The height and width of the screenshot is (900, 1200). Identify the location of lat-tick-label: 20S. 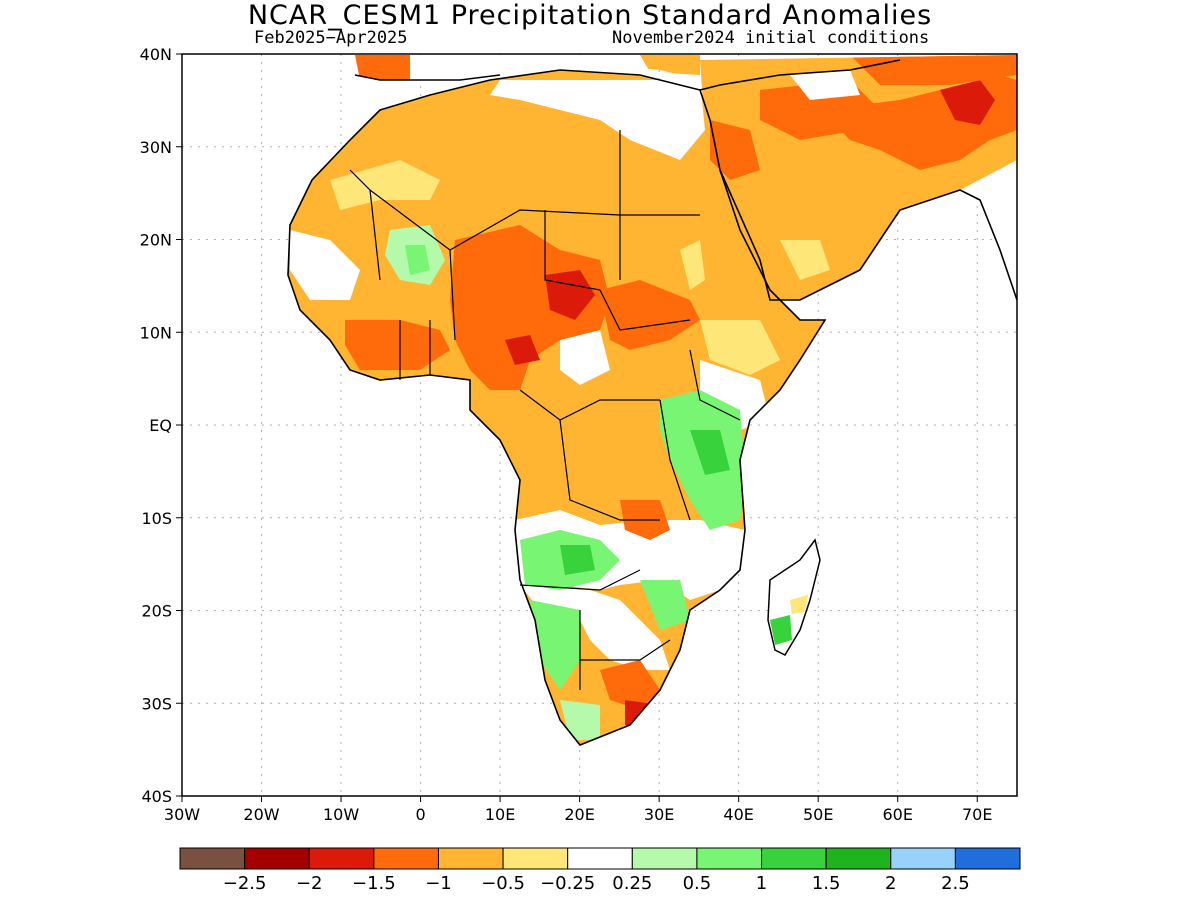
(156, 611).